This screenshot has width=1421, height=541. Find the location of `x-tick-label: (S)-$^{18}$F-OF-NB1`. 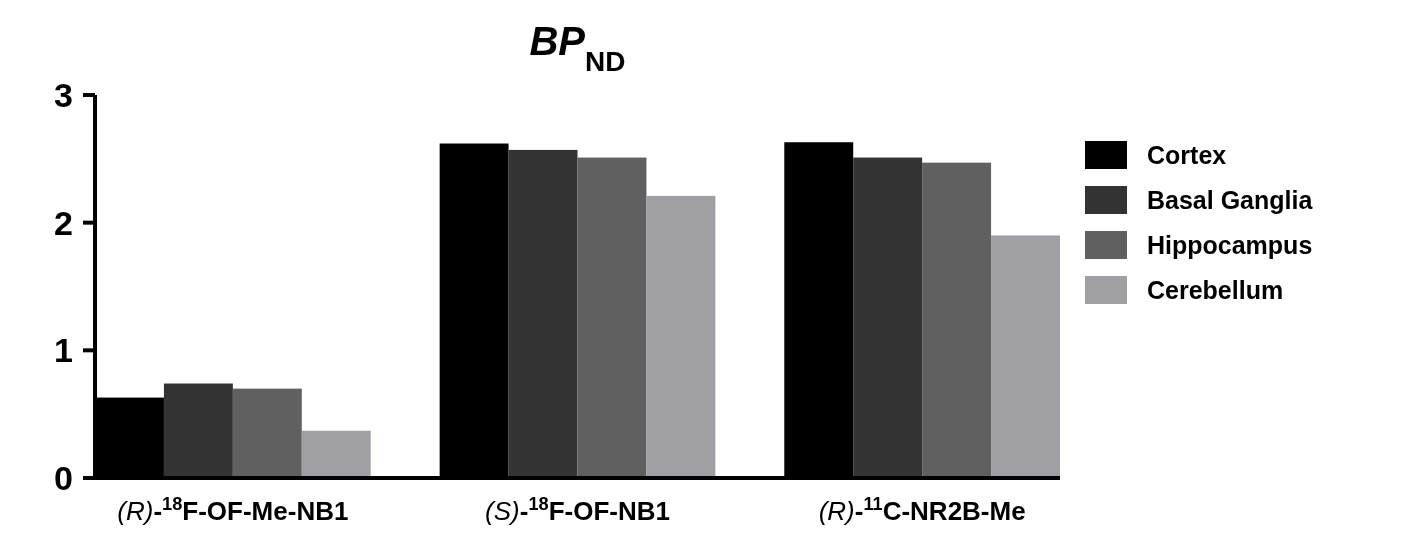

x-tick-label: (S)-$^{18}$F-OF-NB1 is located at coordinates (577, 510).